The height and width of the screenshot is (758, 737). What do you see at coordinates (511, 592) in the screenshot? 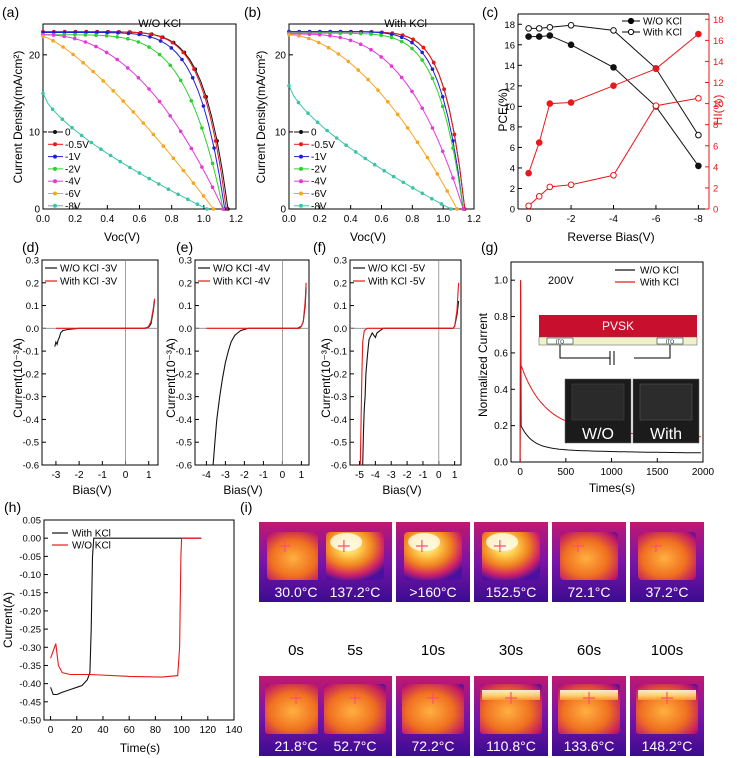
I see `thermal-temp-label: 152.5°C` at bounding box center [511, 592].